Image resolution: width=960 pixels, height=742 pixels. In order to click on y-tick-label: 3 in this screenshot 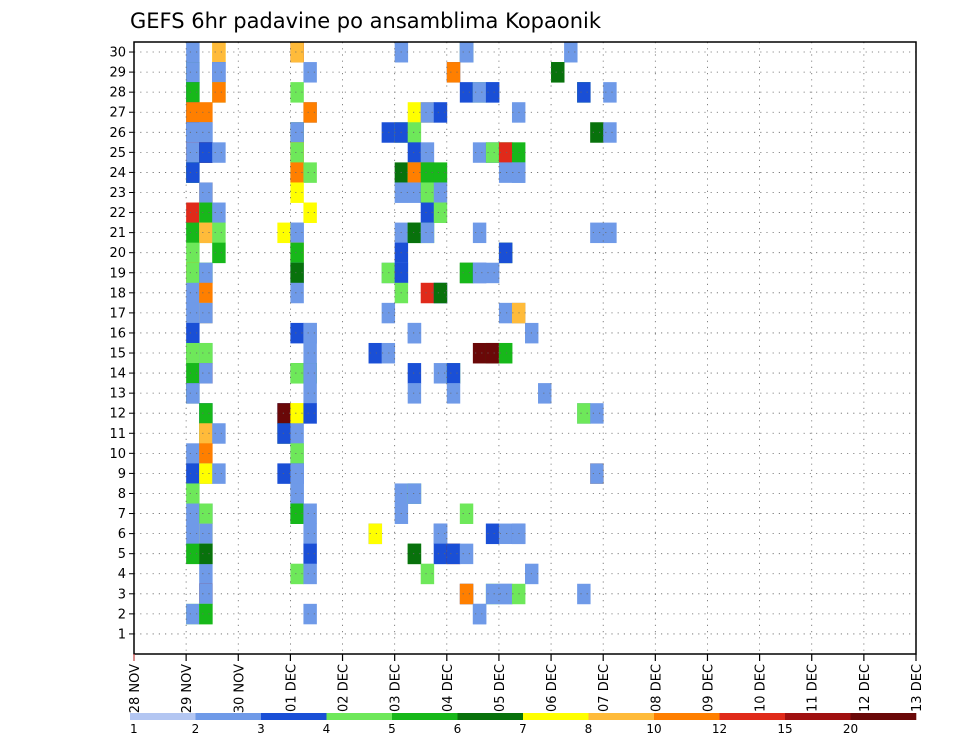, I will do `click(122, 594)`.